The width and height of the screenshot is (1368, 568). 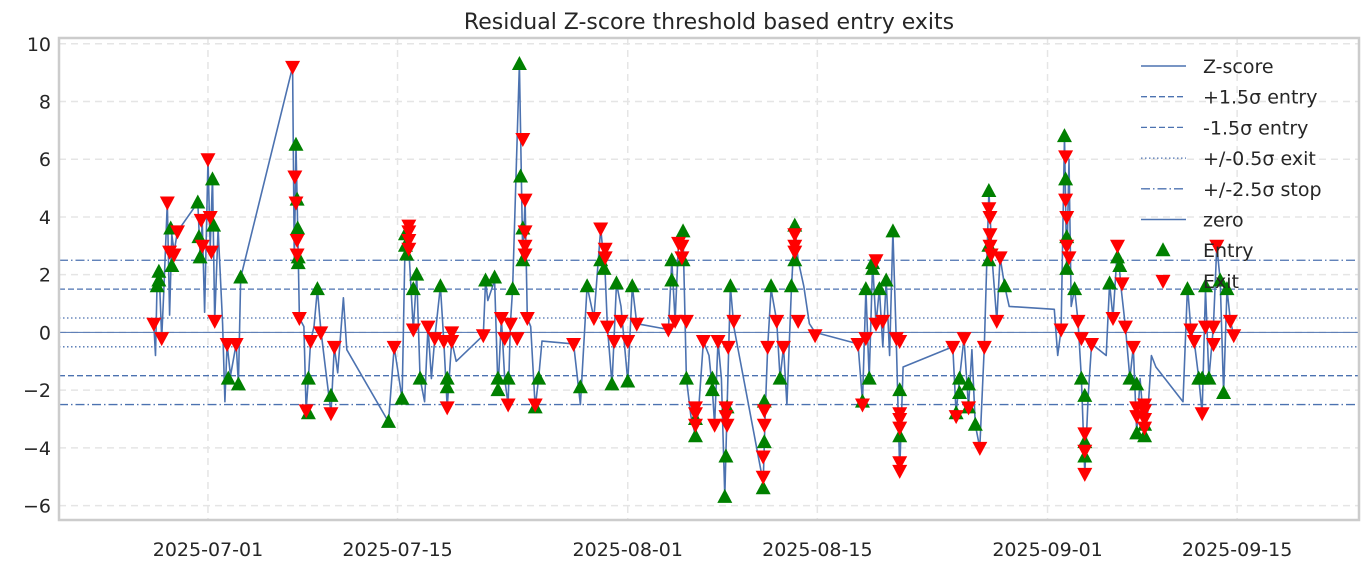 What do you see at coordinates (37, 276) in the screenshot?
I see `y-axis-ticks: −6 −4 −2 0 2 4 6 8 10` at bounding box center [37, 276].